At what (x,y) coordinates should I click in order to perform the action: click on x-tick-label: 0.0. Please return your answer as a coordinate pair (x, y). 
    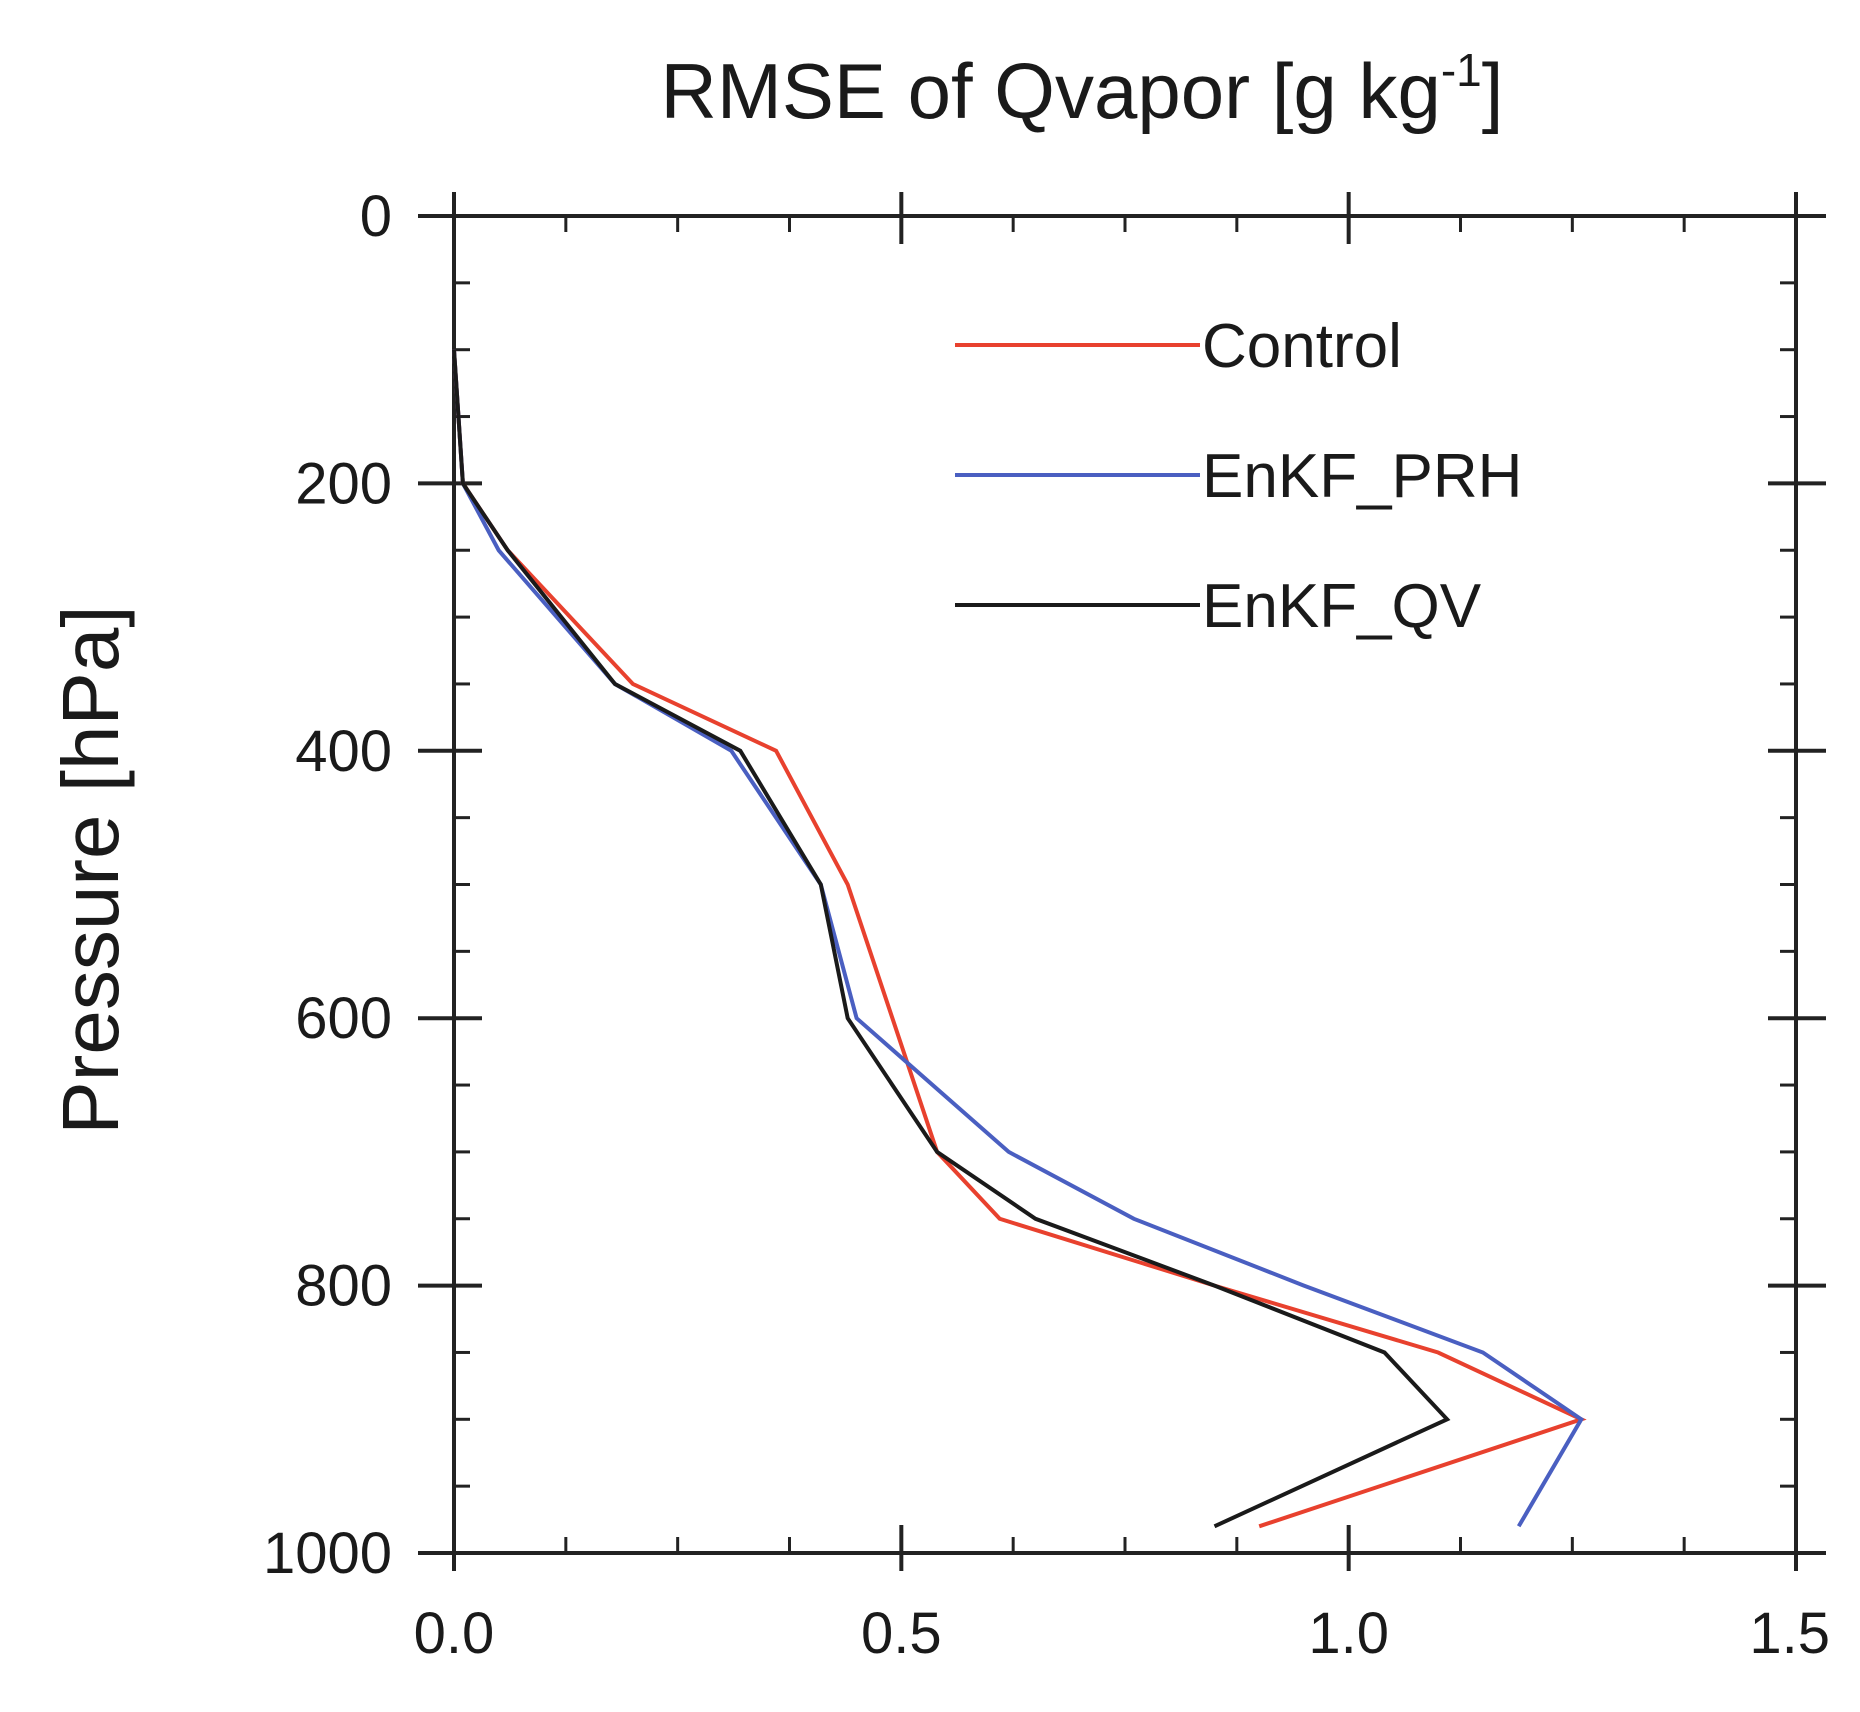
    Looking at the image, I should click on (454, 1633).